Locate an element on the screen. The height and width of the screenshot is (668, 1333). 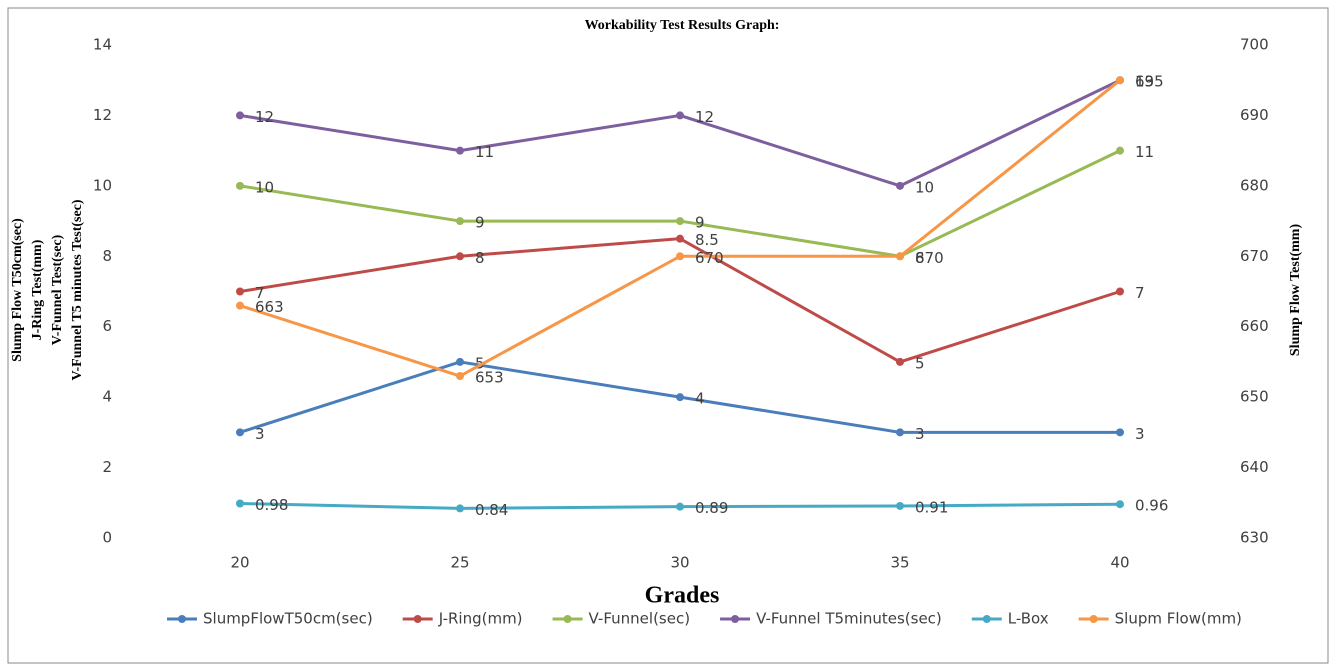
y-axis-title: Slump Flow T50cm(sec) is located at coordinates (17, 290).